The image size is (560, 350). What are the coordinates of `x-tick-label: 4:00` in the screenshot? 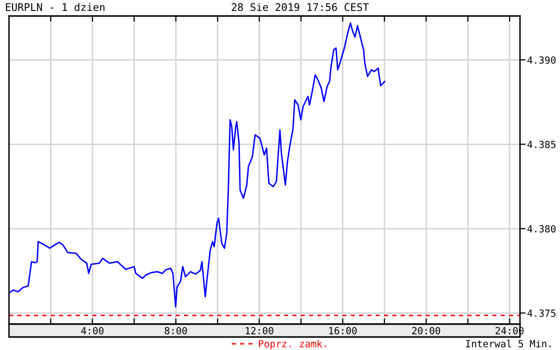 It's located at (92, 330).